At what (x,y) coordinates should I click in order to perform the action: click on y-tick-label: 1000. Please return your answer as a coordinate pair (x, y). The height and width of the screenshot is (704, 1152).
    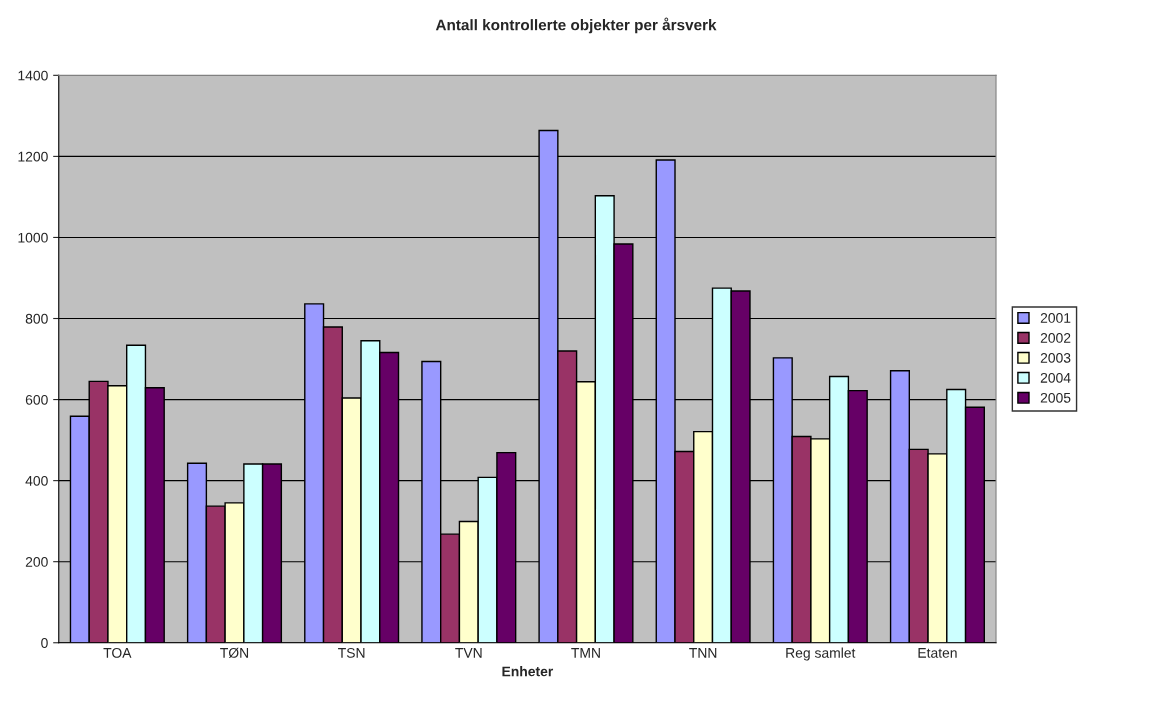
    Looking at the image, I should click on (33, 237).